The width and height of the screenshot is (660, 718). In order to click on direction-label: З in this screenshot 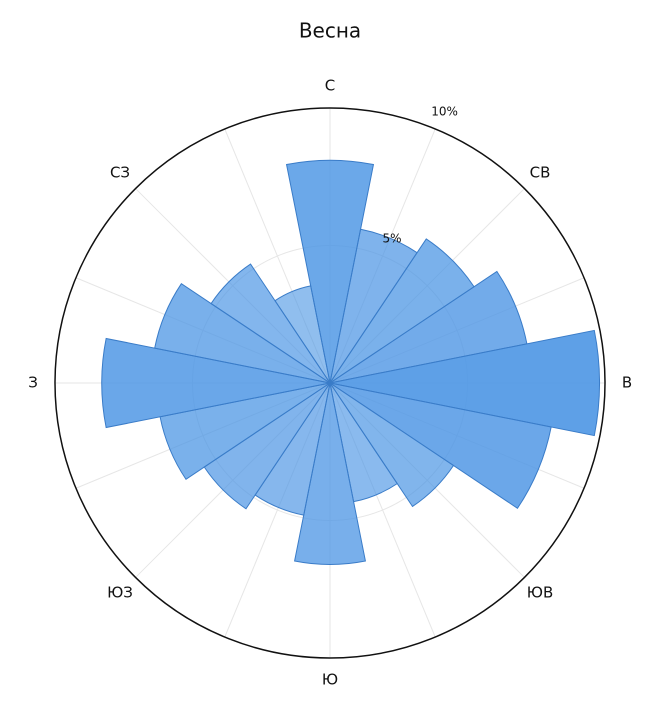, I will do `click(33, 383)`.